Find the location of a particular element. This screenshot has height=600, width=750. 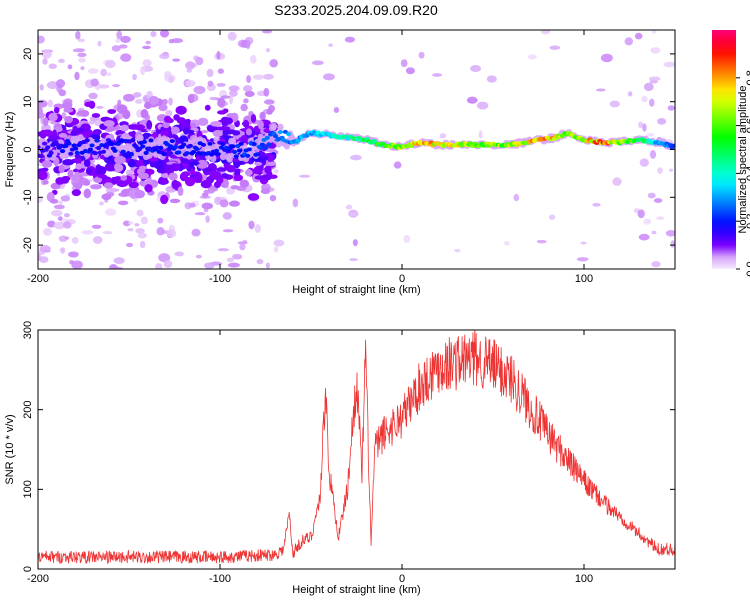

ridge-halo is located at coordinates (274, 126).